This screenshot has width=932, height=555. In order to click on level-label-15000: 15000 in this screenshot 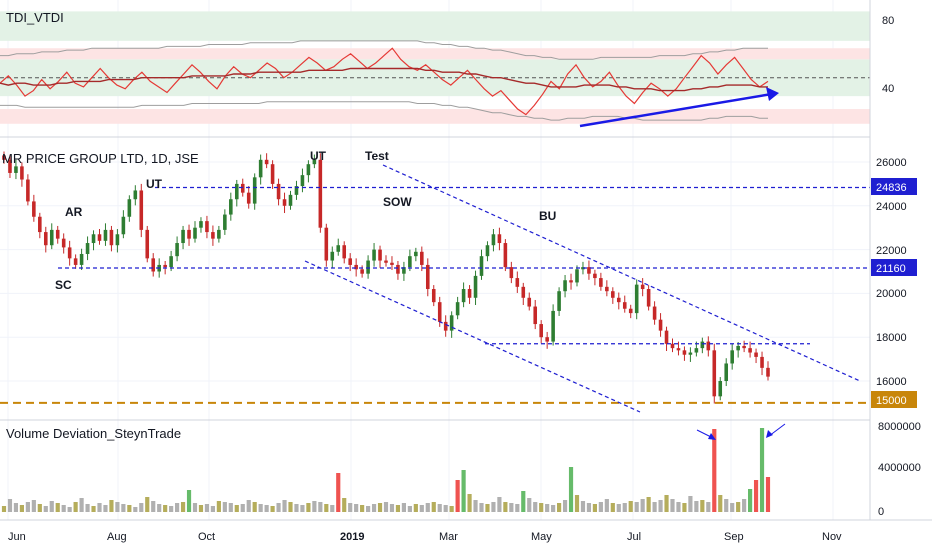, I will do `click(891, 401)`.